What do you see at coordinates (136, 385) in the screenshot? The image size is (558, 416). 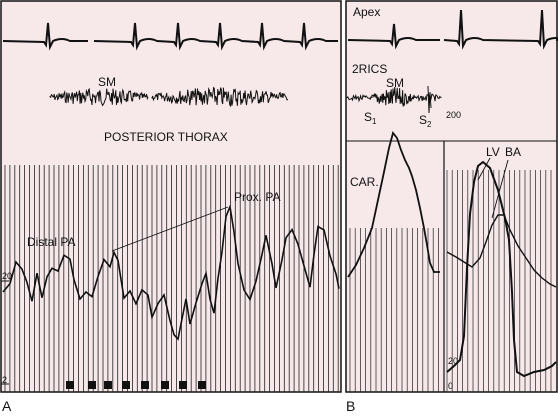 I see `panel-a-time-markers` at bounding box center [136, 385].